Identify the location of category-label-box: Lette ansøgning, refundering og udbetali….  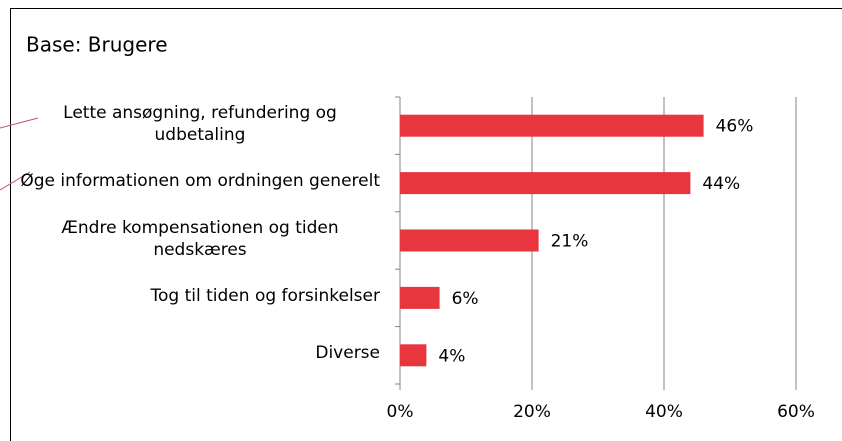
(200, 124).